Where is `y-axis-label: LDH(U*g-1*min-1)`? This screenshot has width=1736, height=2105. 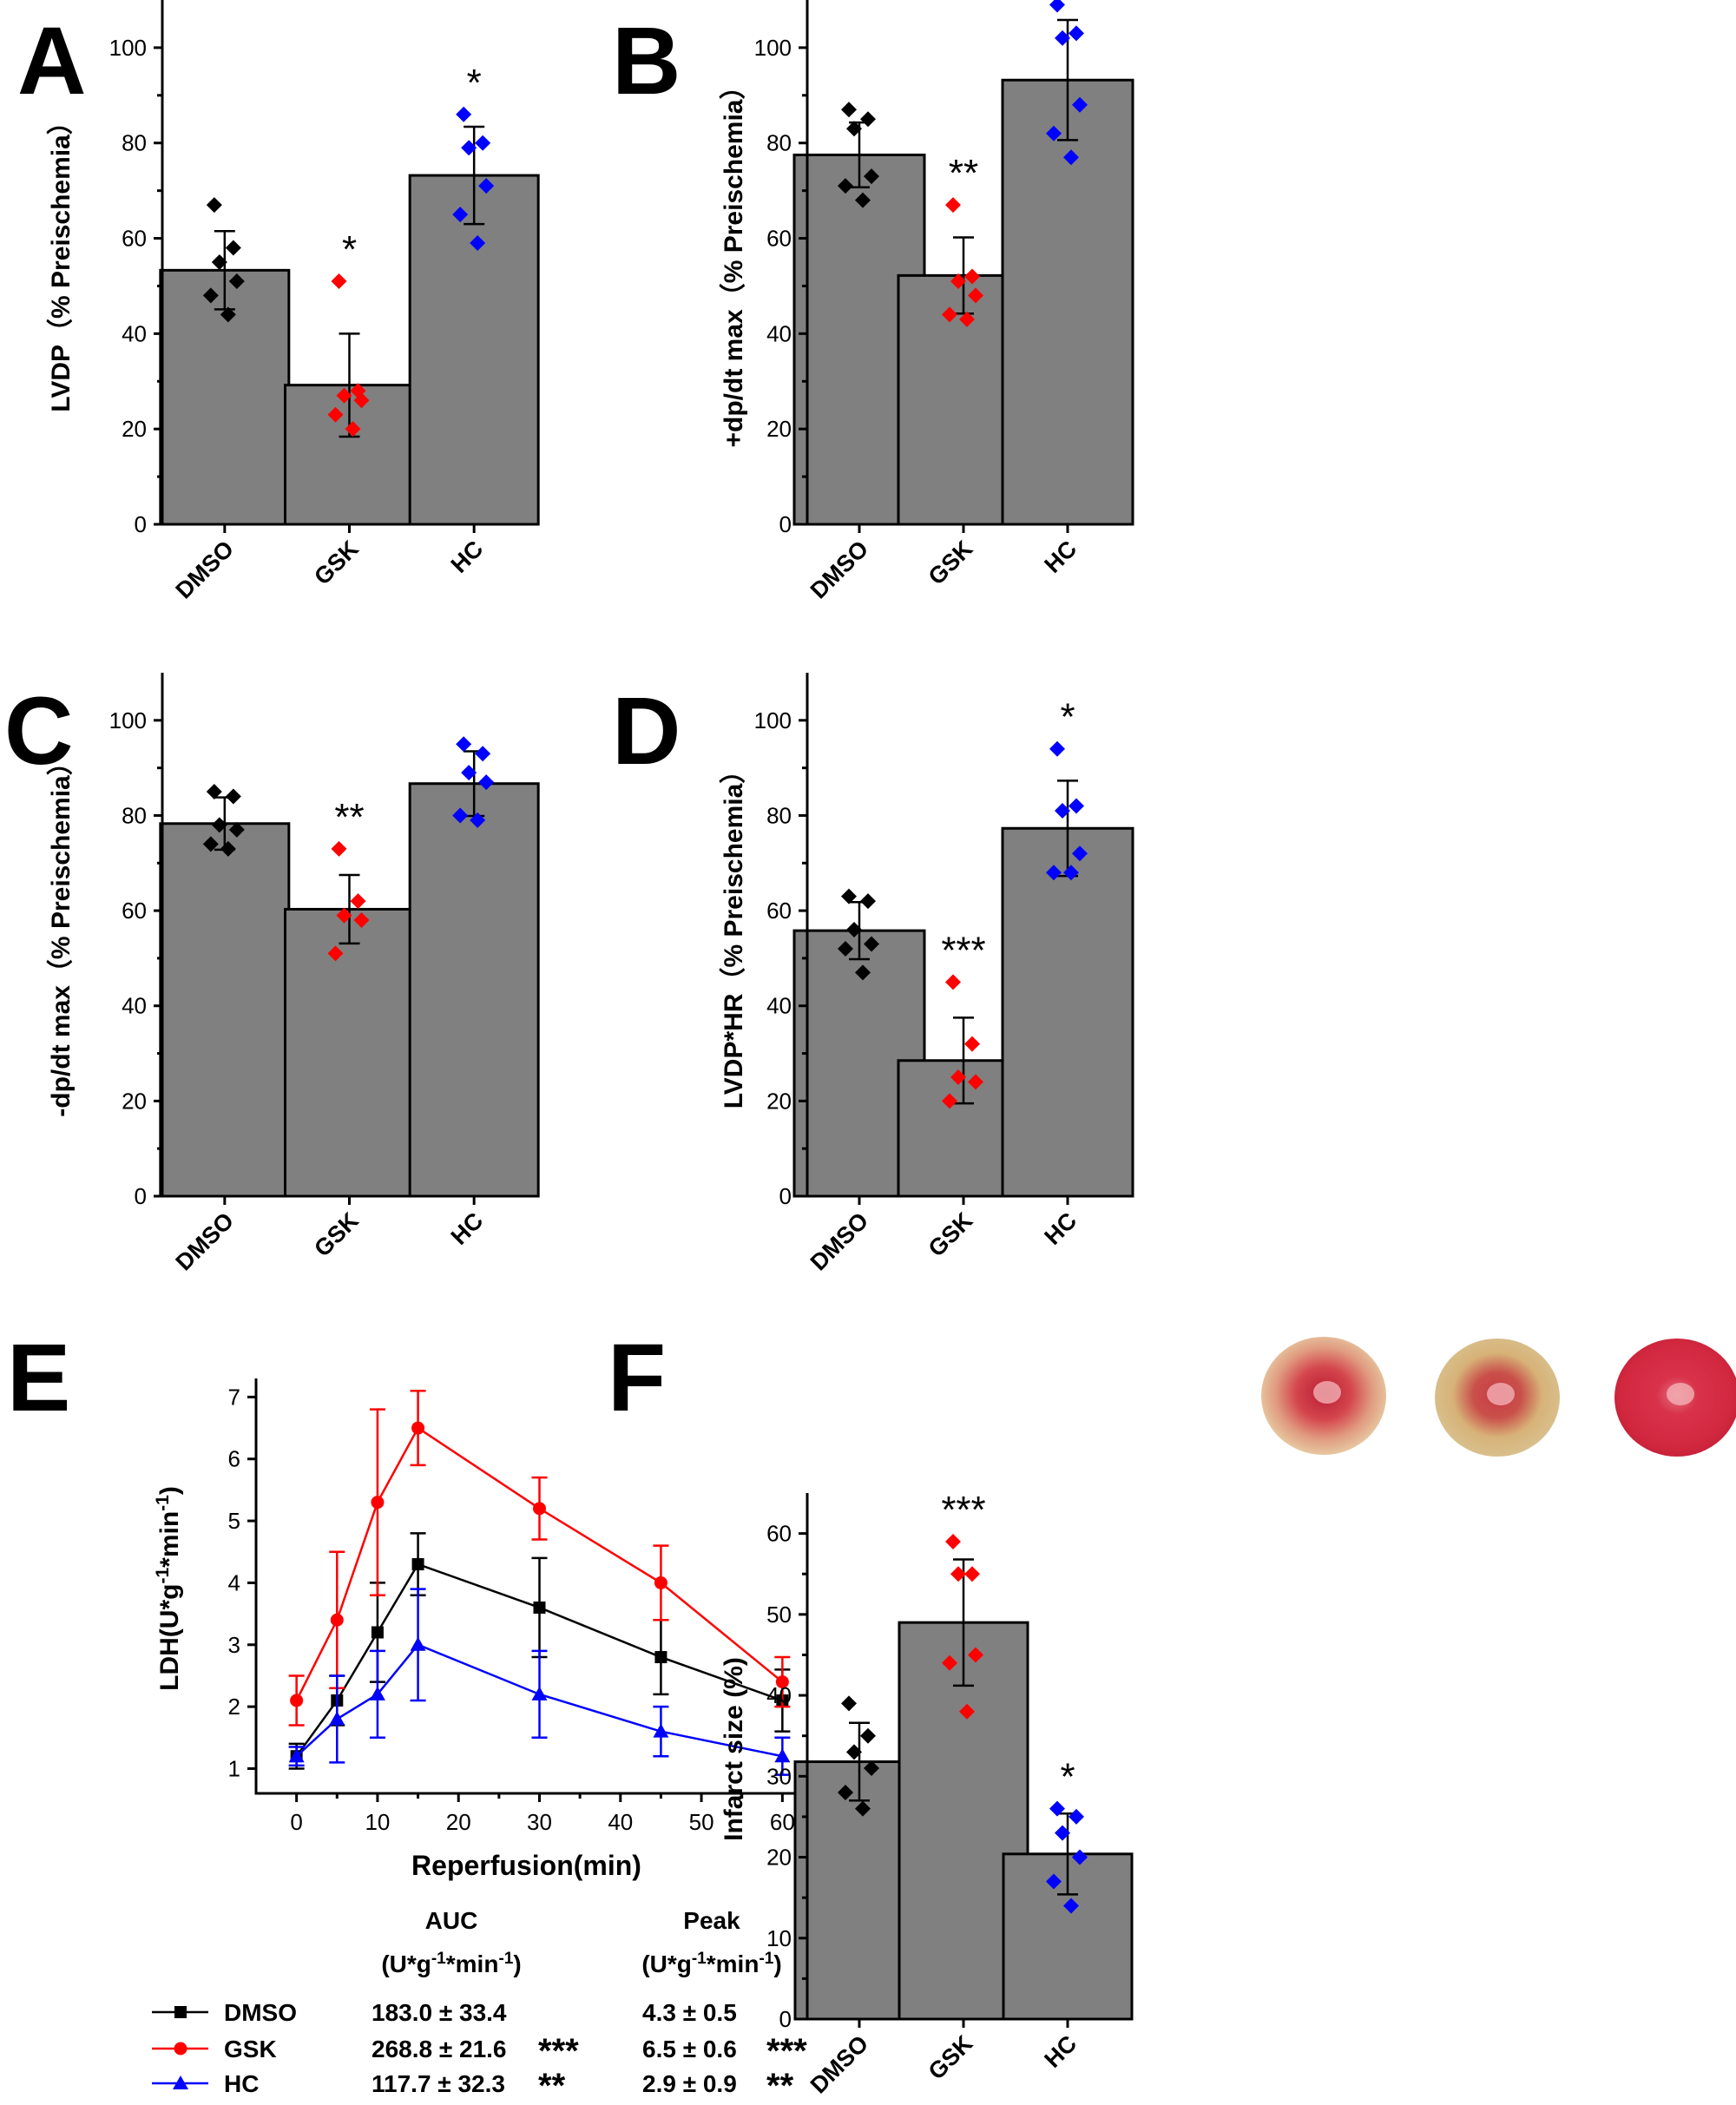 y-axis-label: LDH(U*g-1*min-1) is located at coordinates (169, 1589).